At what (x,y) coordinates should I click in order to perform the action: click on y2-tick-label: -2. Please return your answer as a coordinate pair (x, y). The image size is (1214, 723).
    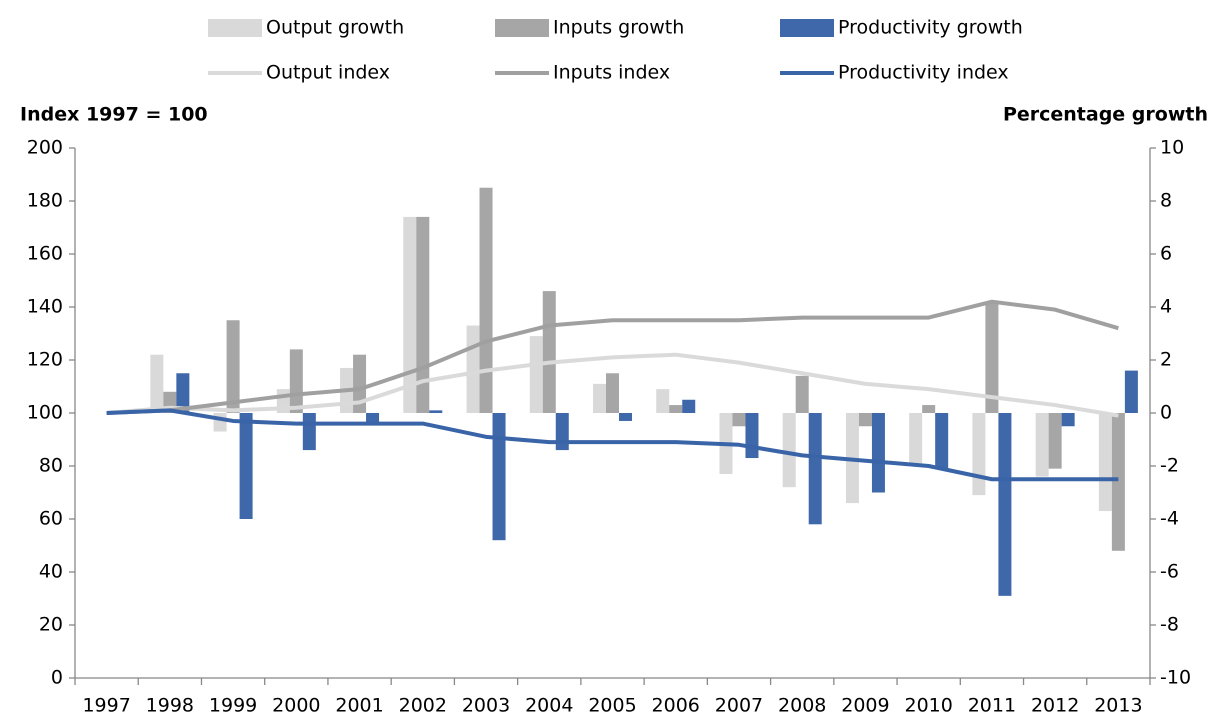
    Looking at the image, I should click on (1169, 466).